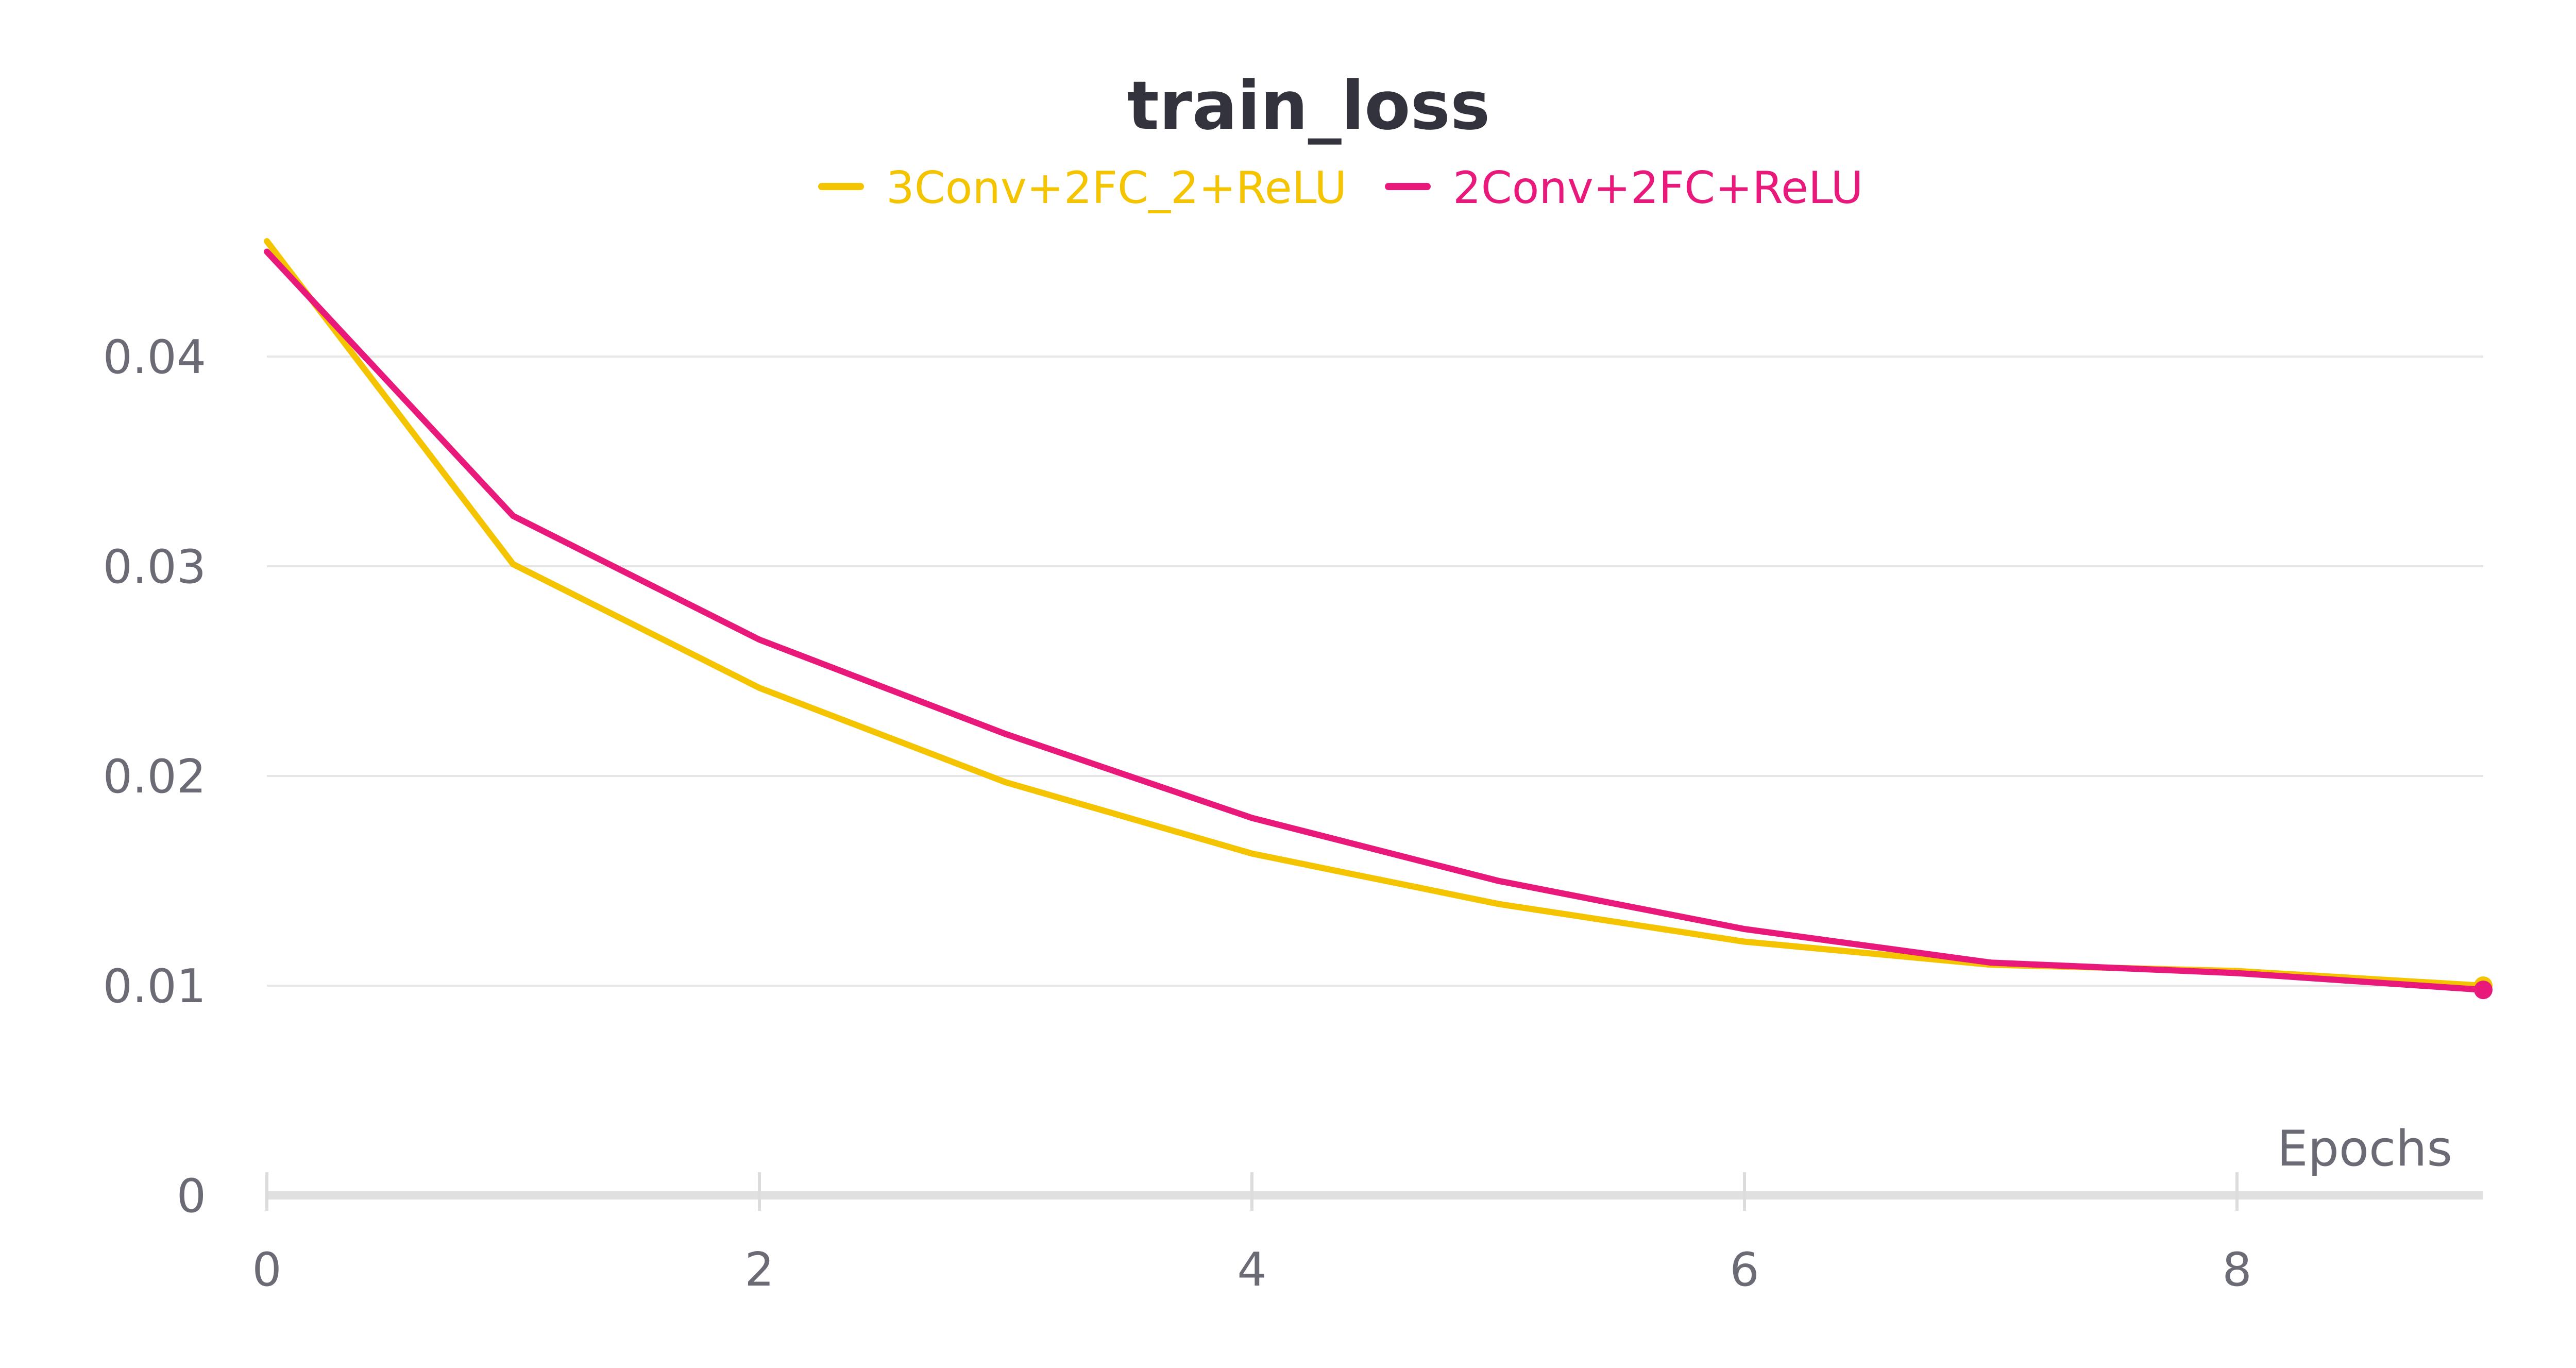  Describe the element at coordinates (2236, 1270) in the screenshot. I see `x-tick-label-4: 8` at that location.